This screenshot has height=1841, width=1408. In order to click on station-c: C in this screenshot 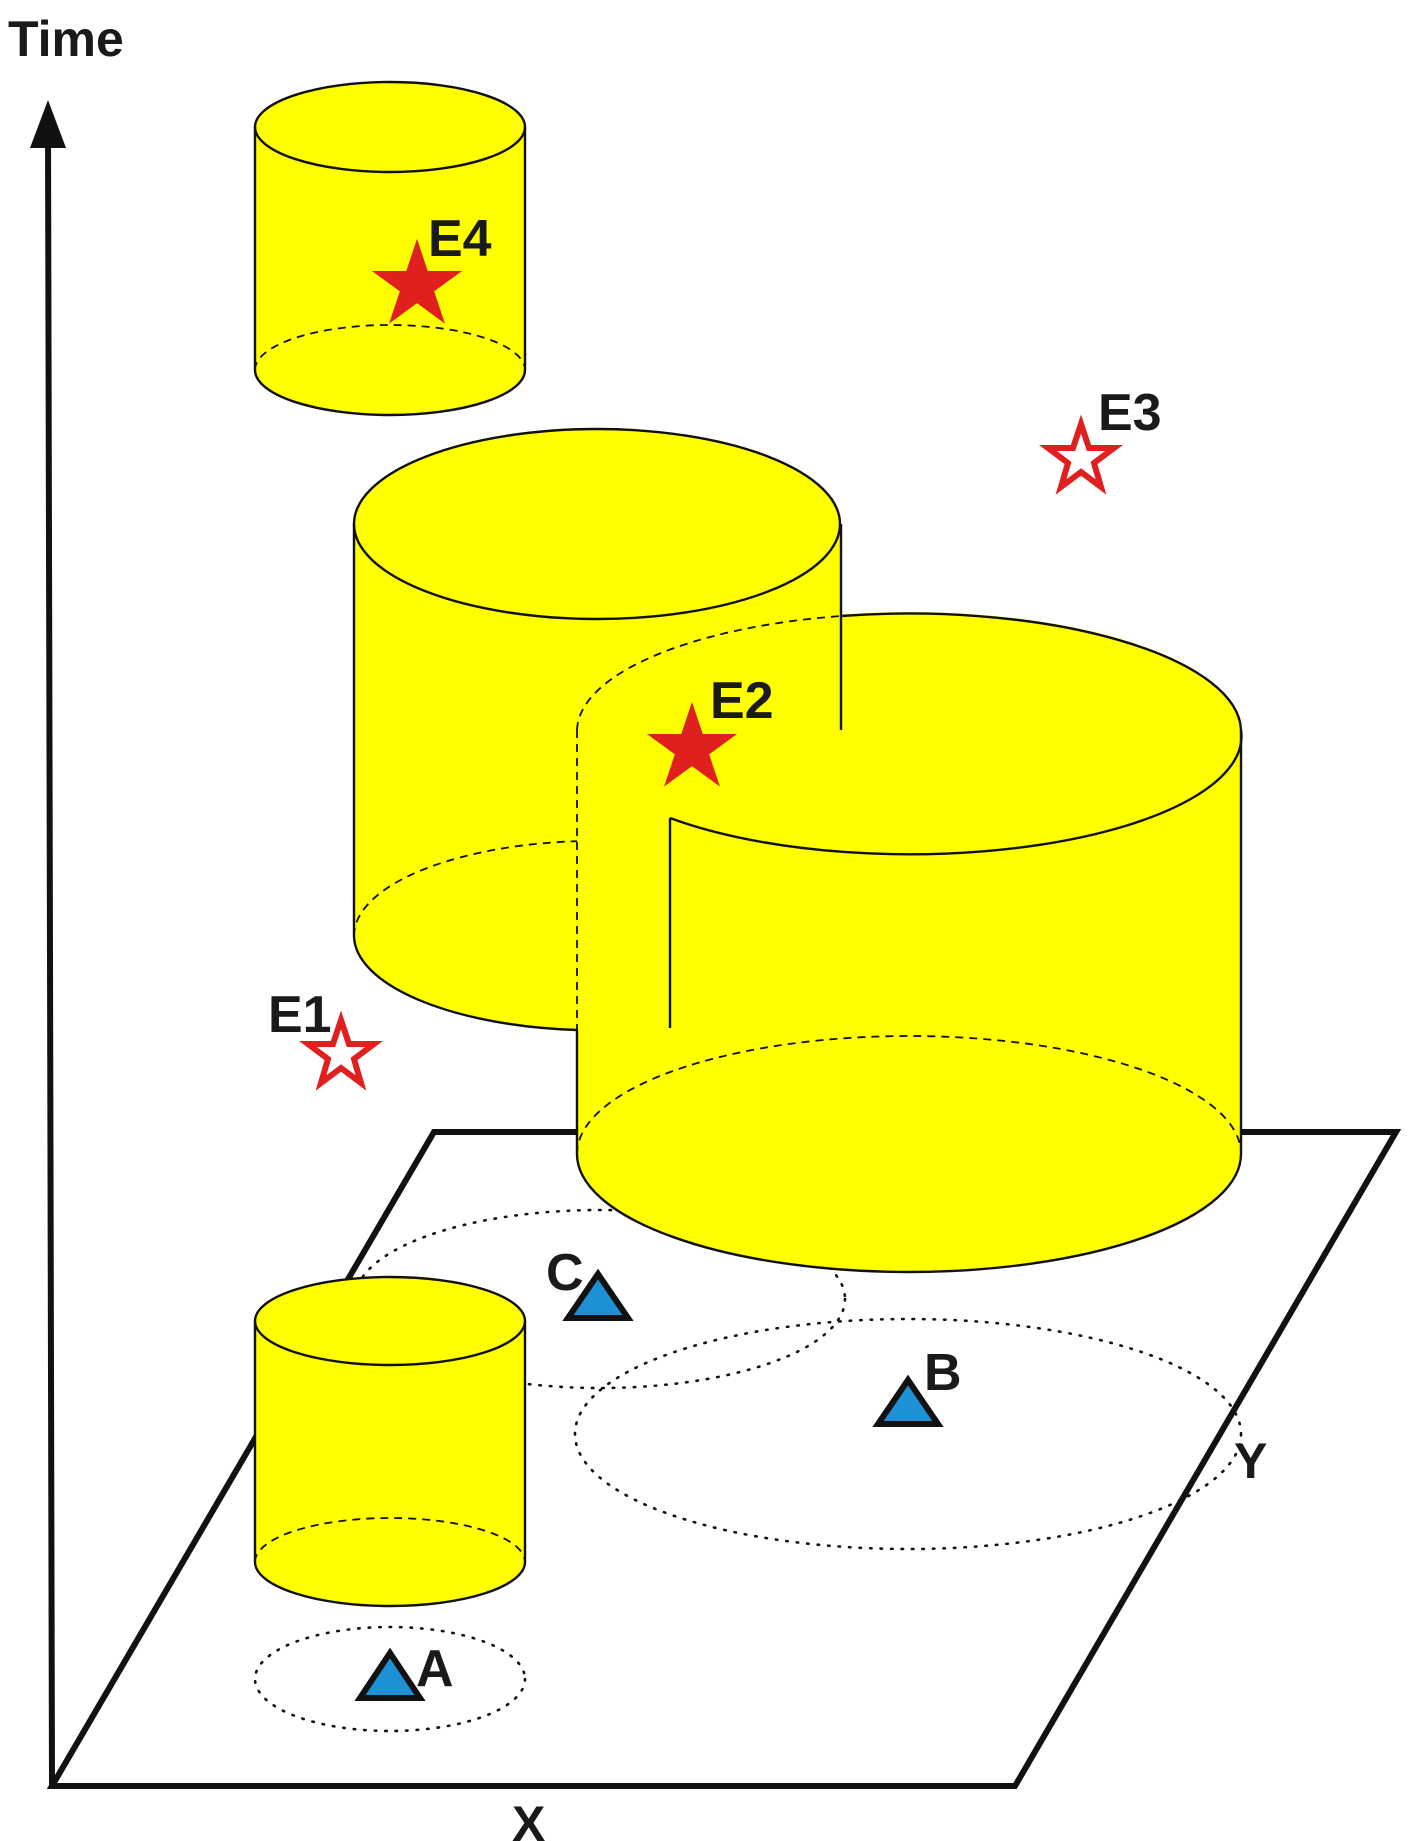, I will do `click(590, 1282)`.